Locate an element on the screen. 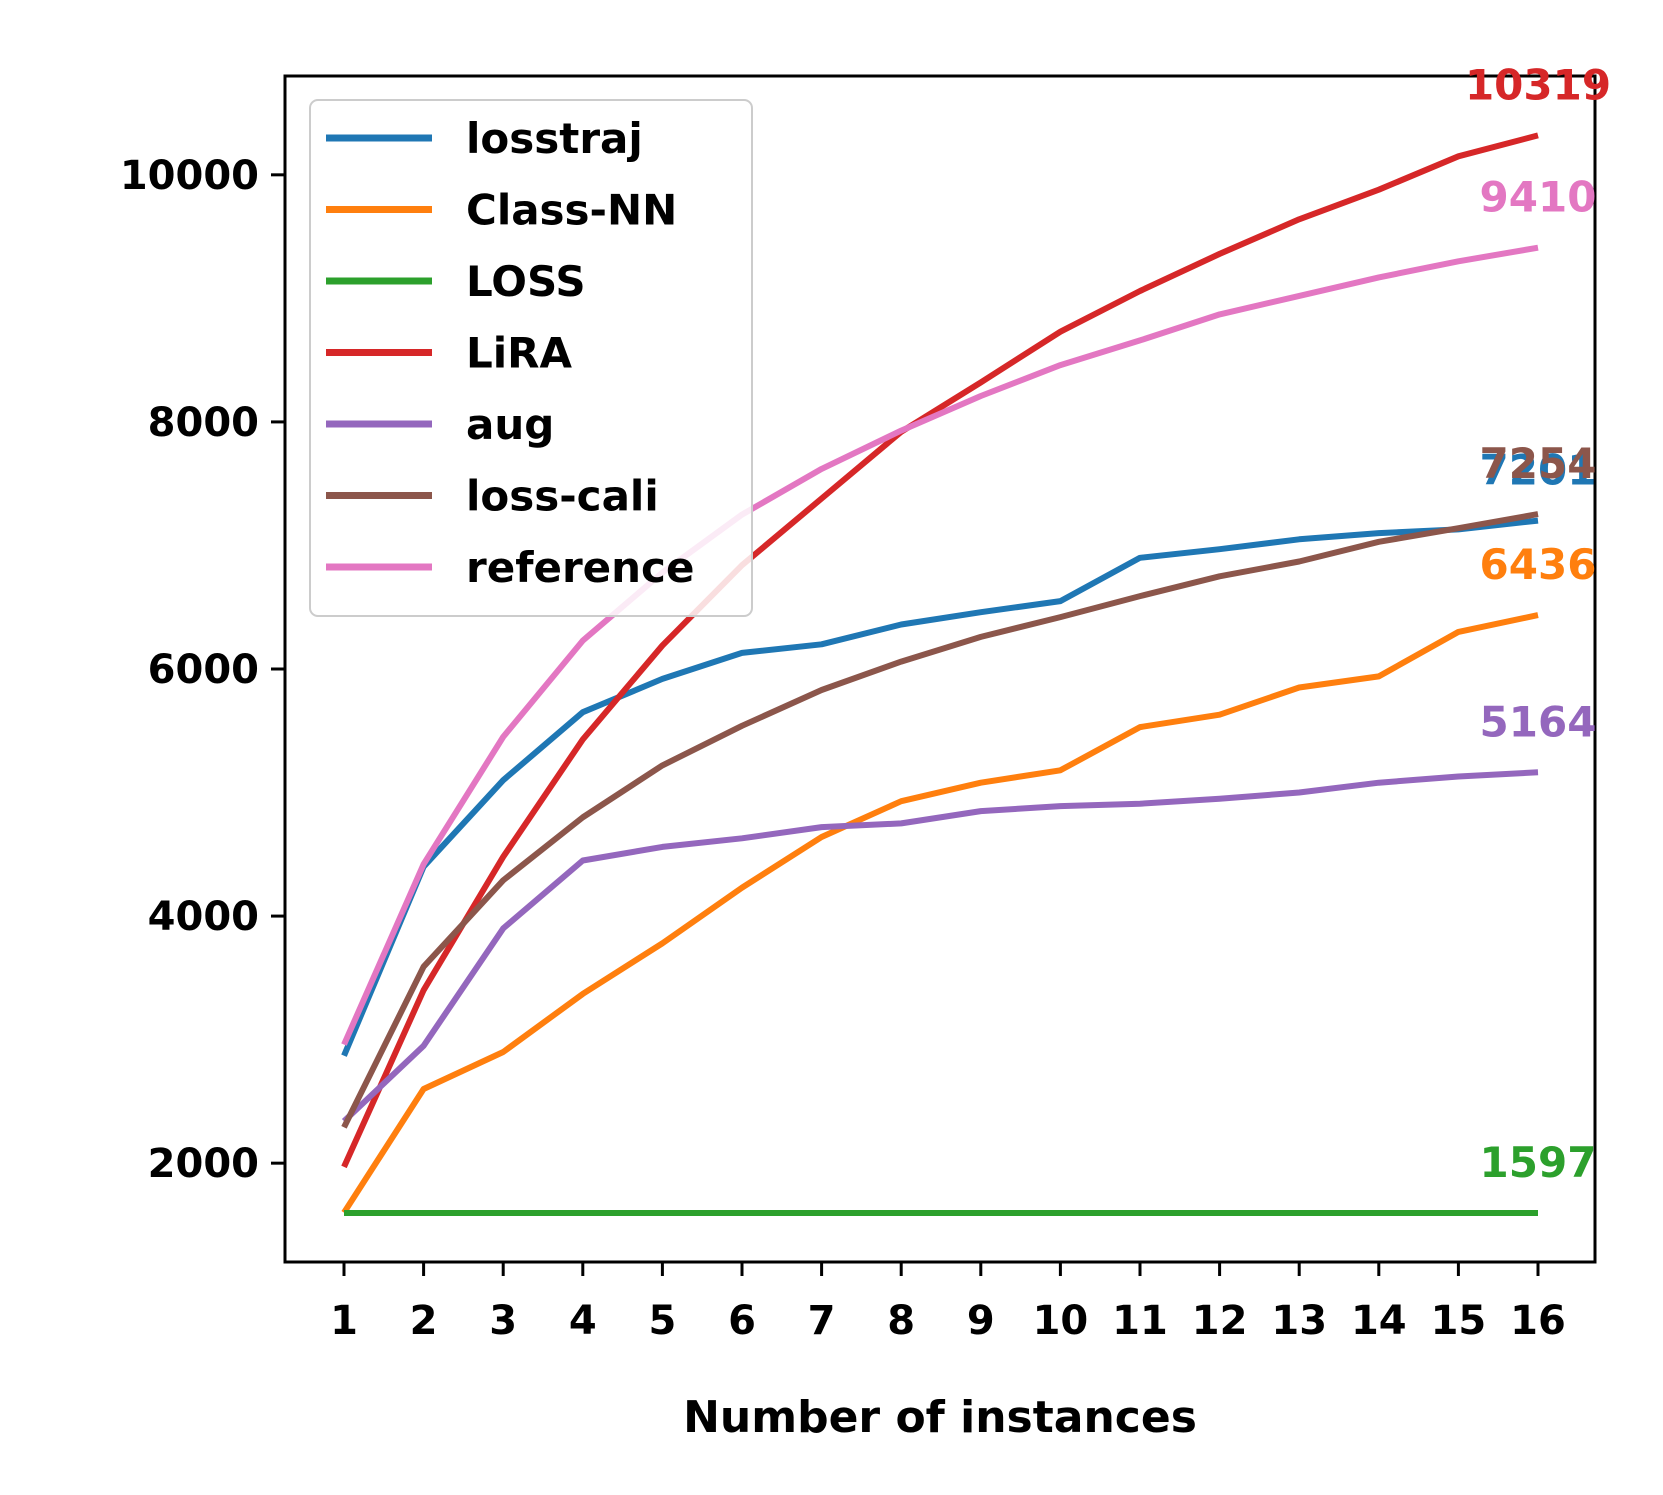 This screenshot has height=1495, width=1663. end-labels: 7201 6436 1597 10319 5164 7254 9410 is located at coordinates (1538, 623).